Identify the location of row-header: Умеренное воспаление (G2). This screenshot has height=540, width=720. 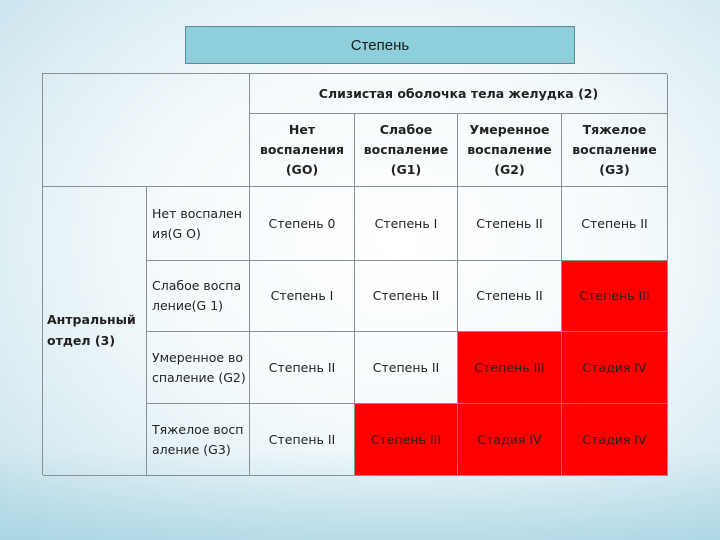
(198, 368).